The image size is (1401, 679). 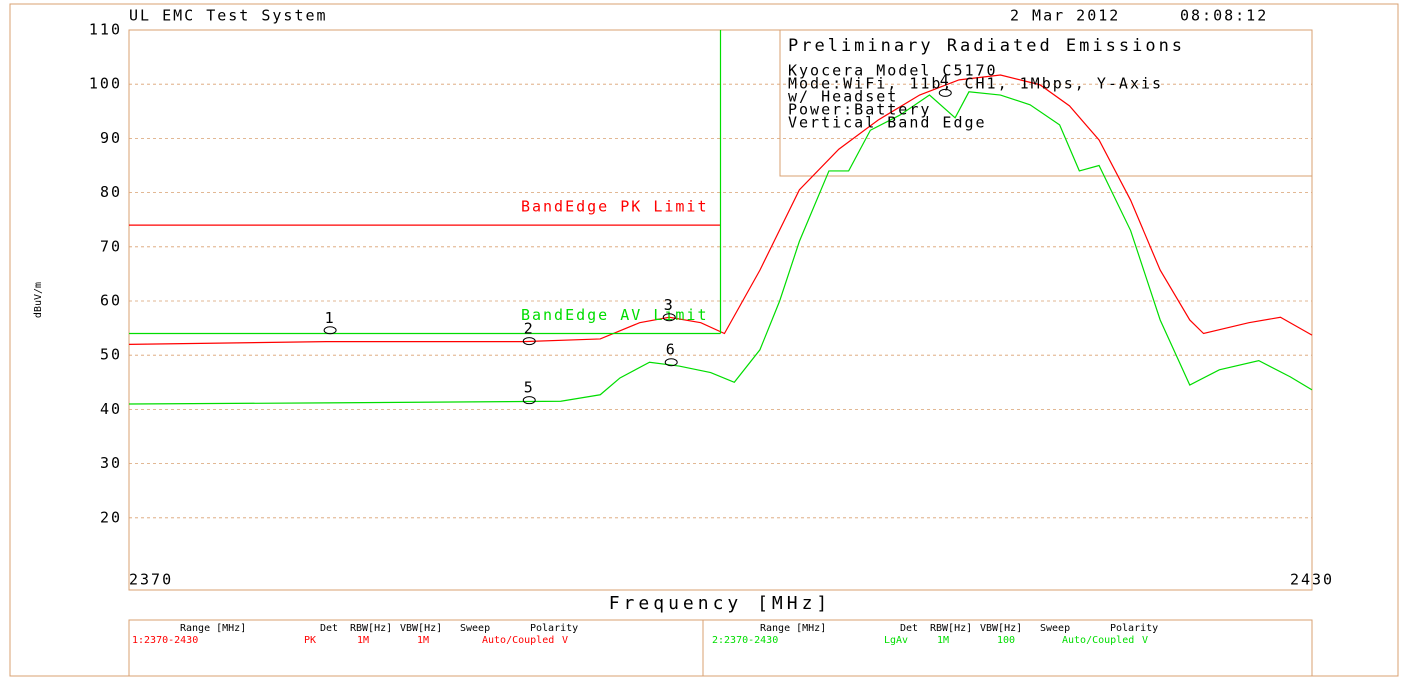 What do you see at coordinates (615, 207) in the screenshot?
I see `limit-label: BandEdge PK Limit` at bounding box center [615, 207].